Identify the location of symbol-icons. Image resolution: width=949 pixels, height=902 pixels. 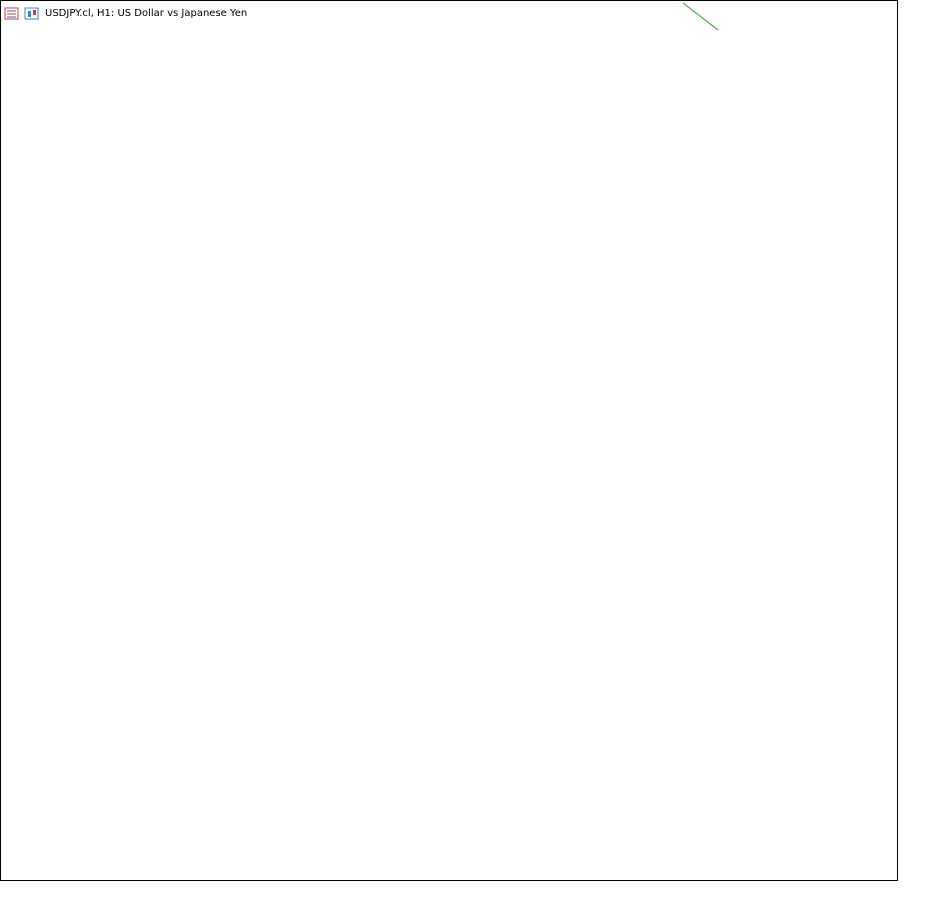
(21, 13).